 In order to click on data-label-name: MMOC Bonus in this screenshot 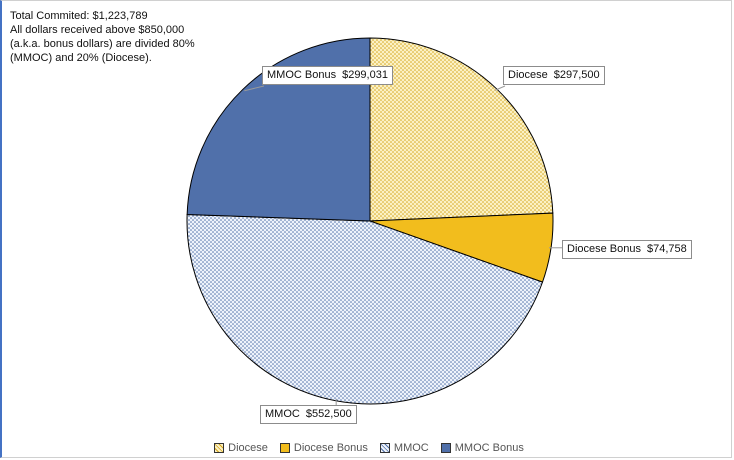, I will do `click(302, 75)`.